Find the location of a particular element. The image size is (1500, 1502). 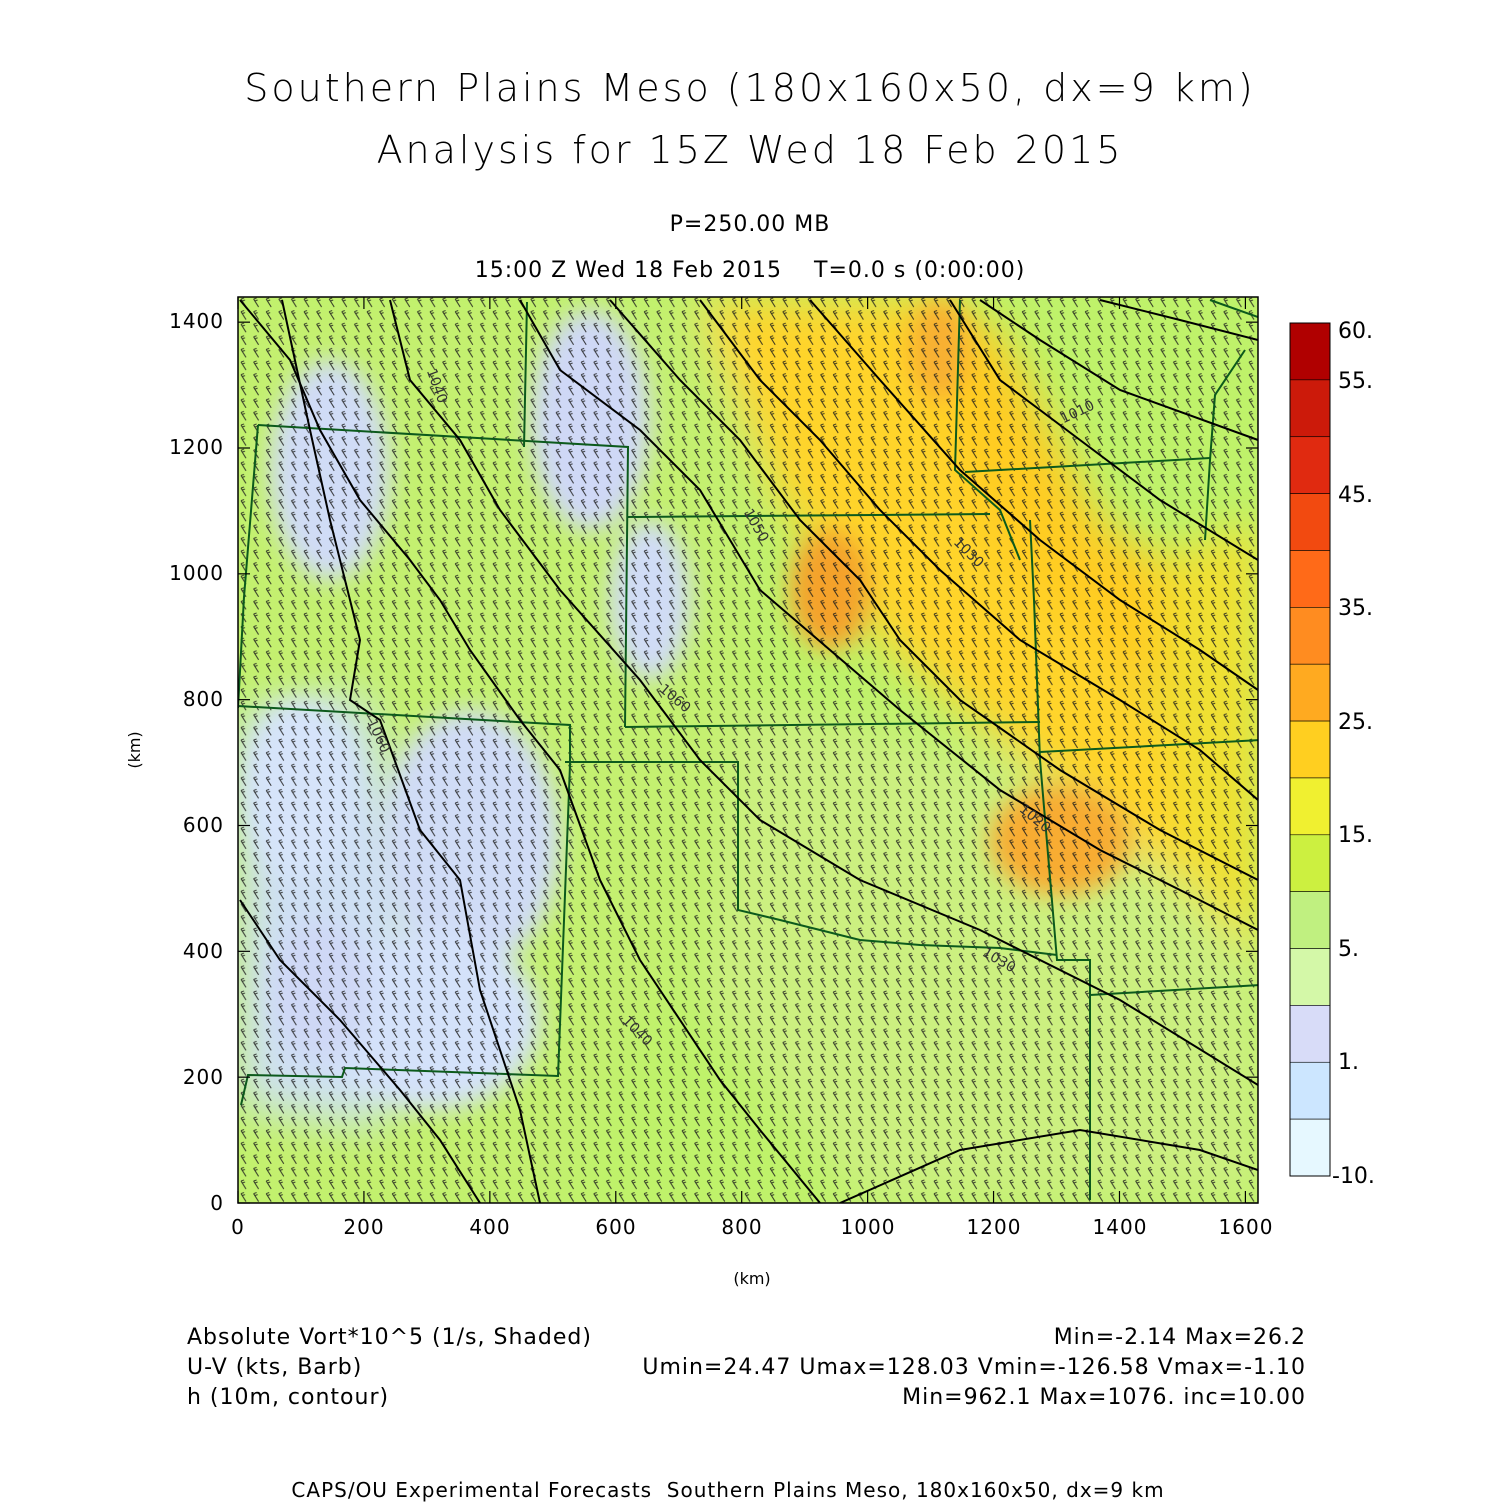

x-tick-label: 200 is located at coordinates (363, 1227).